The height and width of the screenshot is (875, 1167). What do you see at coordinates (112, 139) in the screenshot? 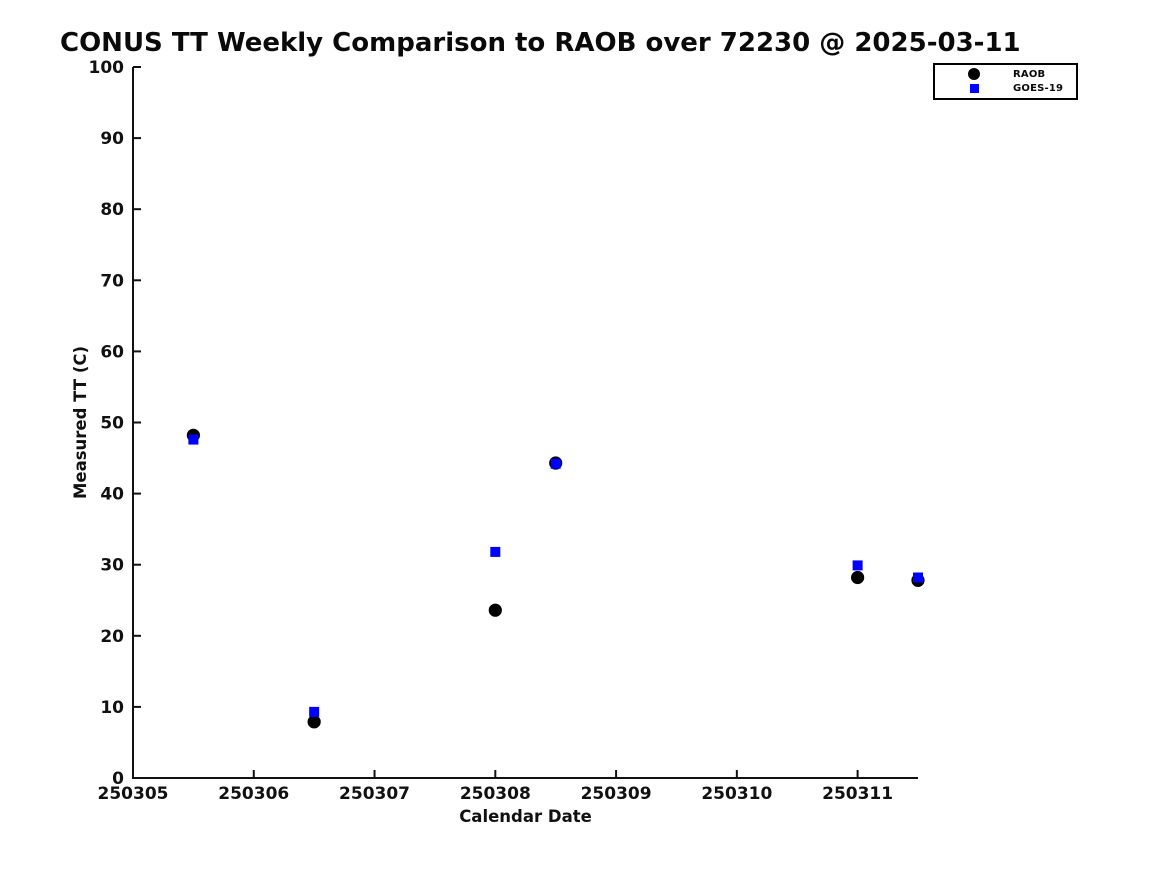
I see `y-tick-label: 90` at bounding box center [112, 139].